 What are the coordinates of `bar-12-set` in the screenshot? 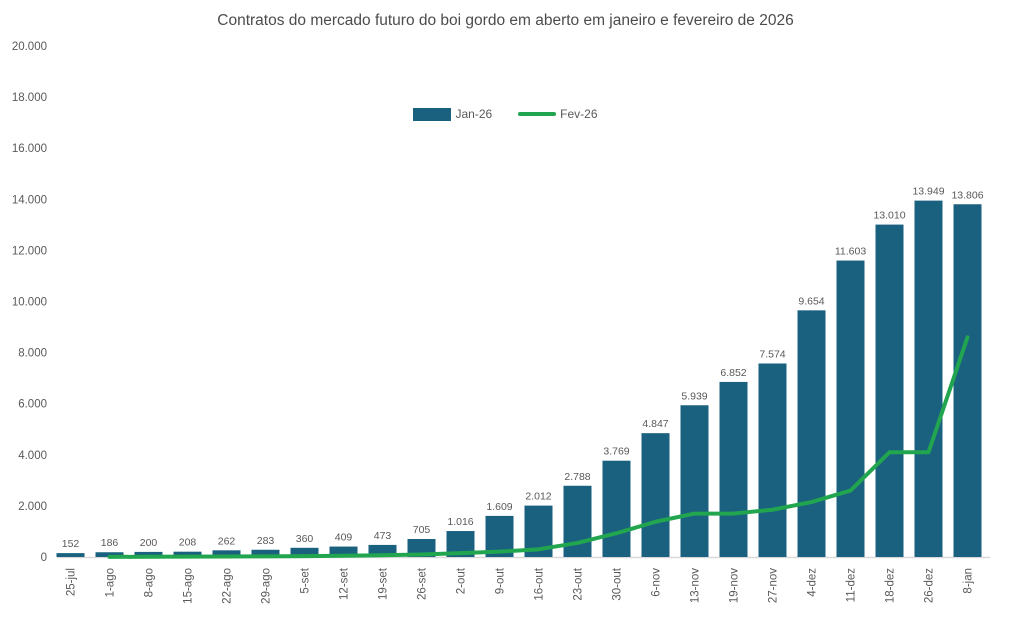 It's located at (343, 551).